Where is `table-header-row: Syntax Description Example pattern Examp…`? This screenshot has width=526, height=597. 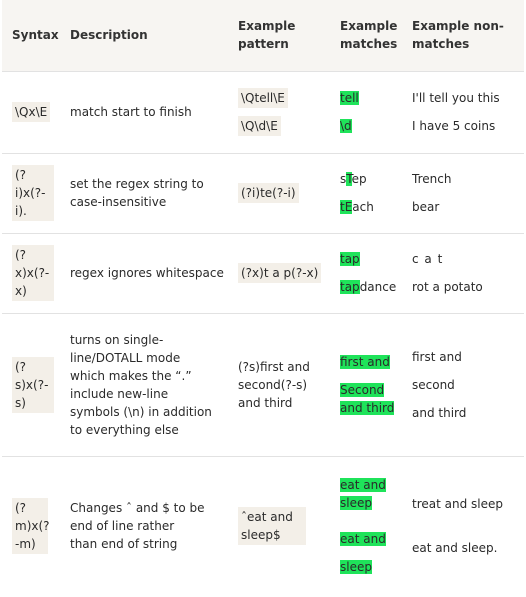
table-header-row: Syntax Description Example pattern Examp… is located at coordinates (263, 35).